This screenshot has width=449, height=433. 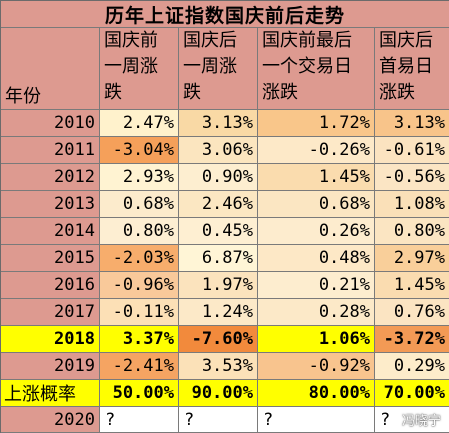 I want to click on value-cell: -0.61%, so click(x=412, y=150).